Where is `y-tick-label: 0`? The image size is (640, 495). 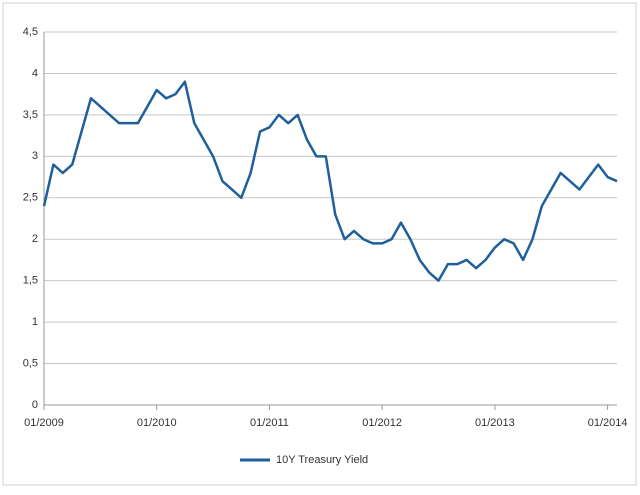
y-tick-label: 0 is located at coordinates (35, 405).